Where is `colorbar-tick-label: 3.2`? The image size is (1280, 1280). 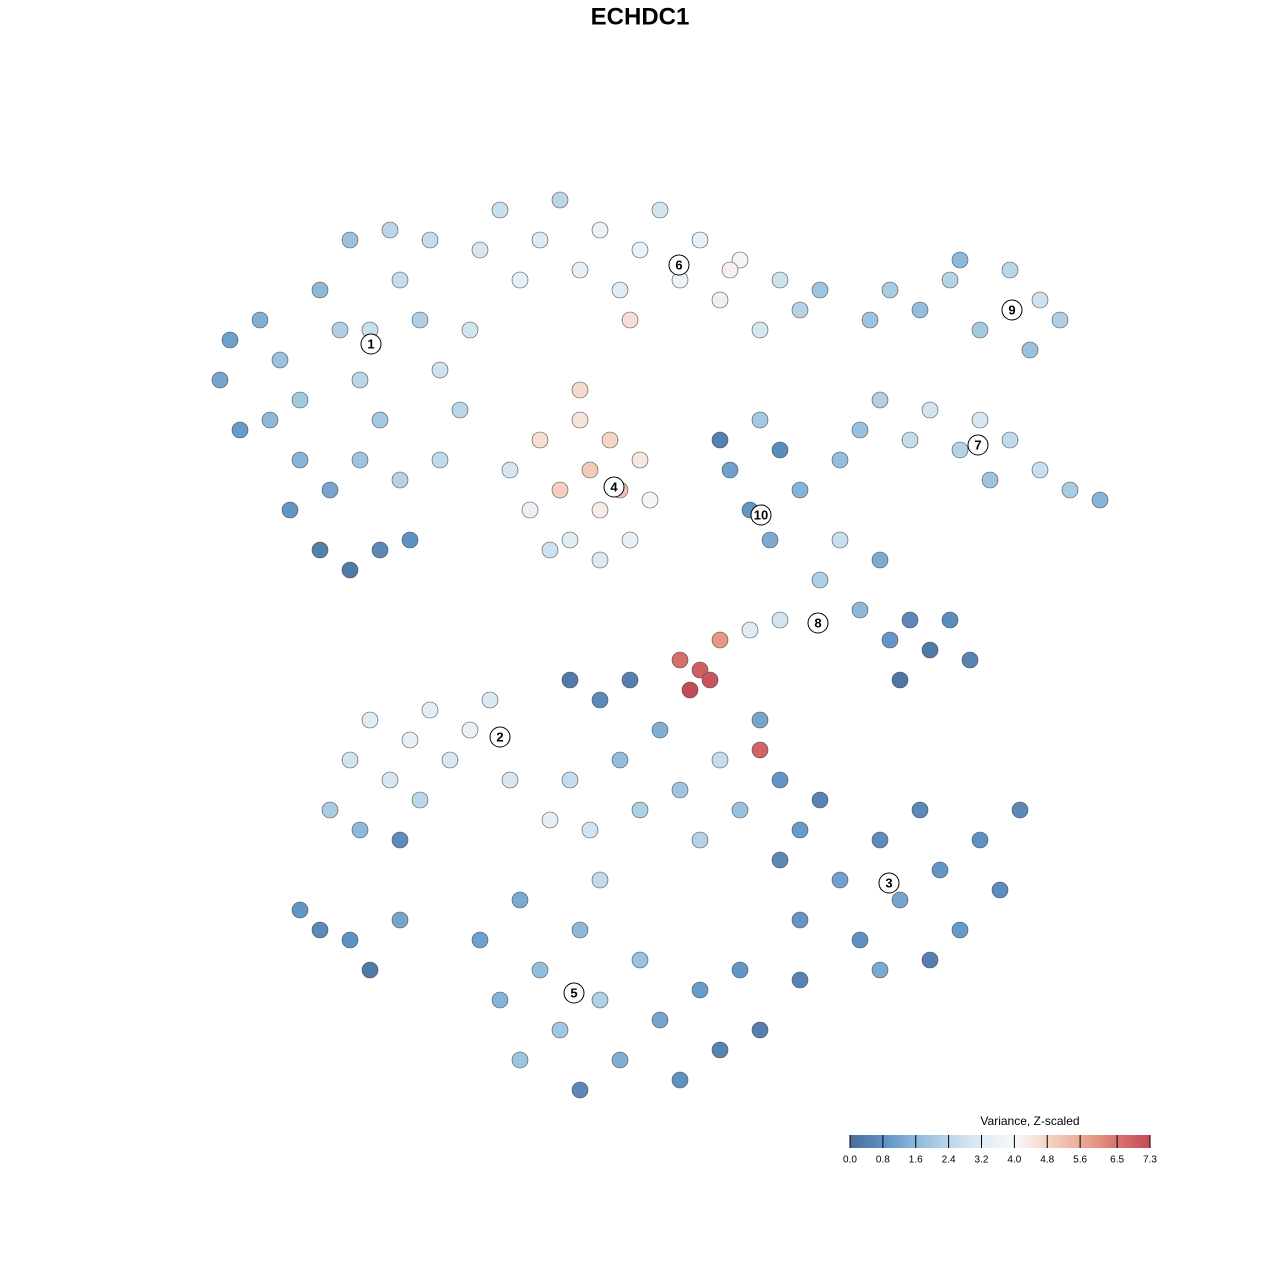 colorbar-tick-label: 3.2 is located at coordinates (982, 1160).